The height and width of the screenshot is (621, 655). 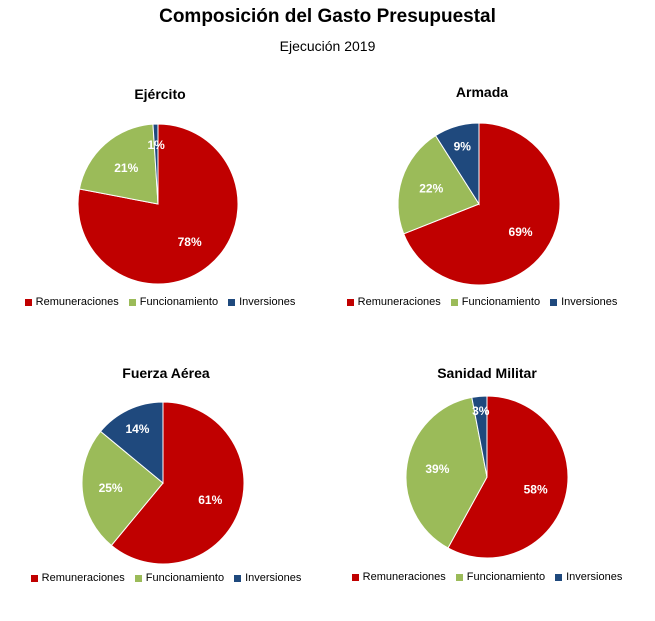 What do you see at coordinates (521, 232) in the screenshot?
I see `slice-label: 69%` at bounding box center [521, 232].